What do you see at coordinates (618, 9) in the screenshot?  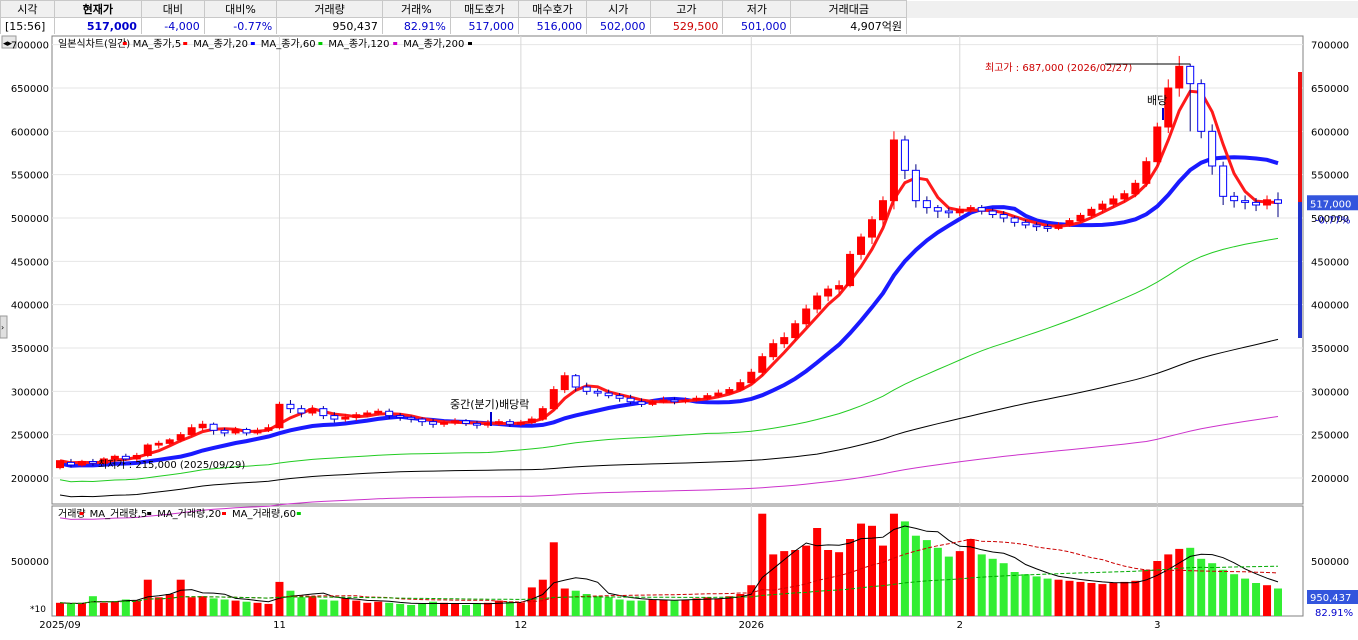 I see `quote-header: 시가` at bounding box center [618, 9].